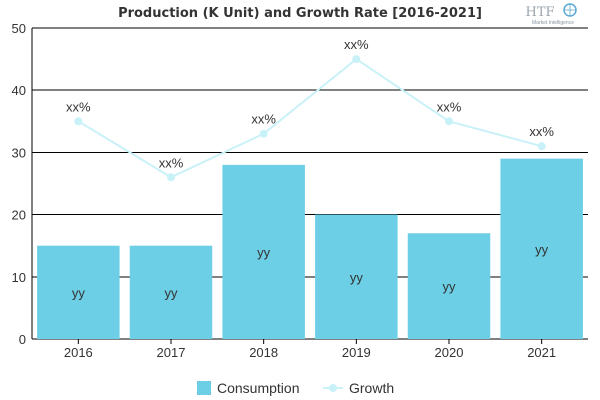 The height and width of the screenshot is (400, 600). Describe the element at coordinates (19, 90) in the screenshot. I see `y-tick-label: 40` at that location.